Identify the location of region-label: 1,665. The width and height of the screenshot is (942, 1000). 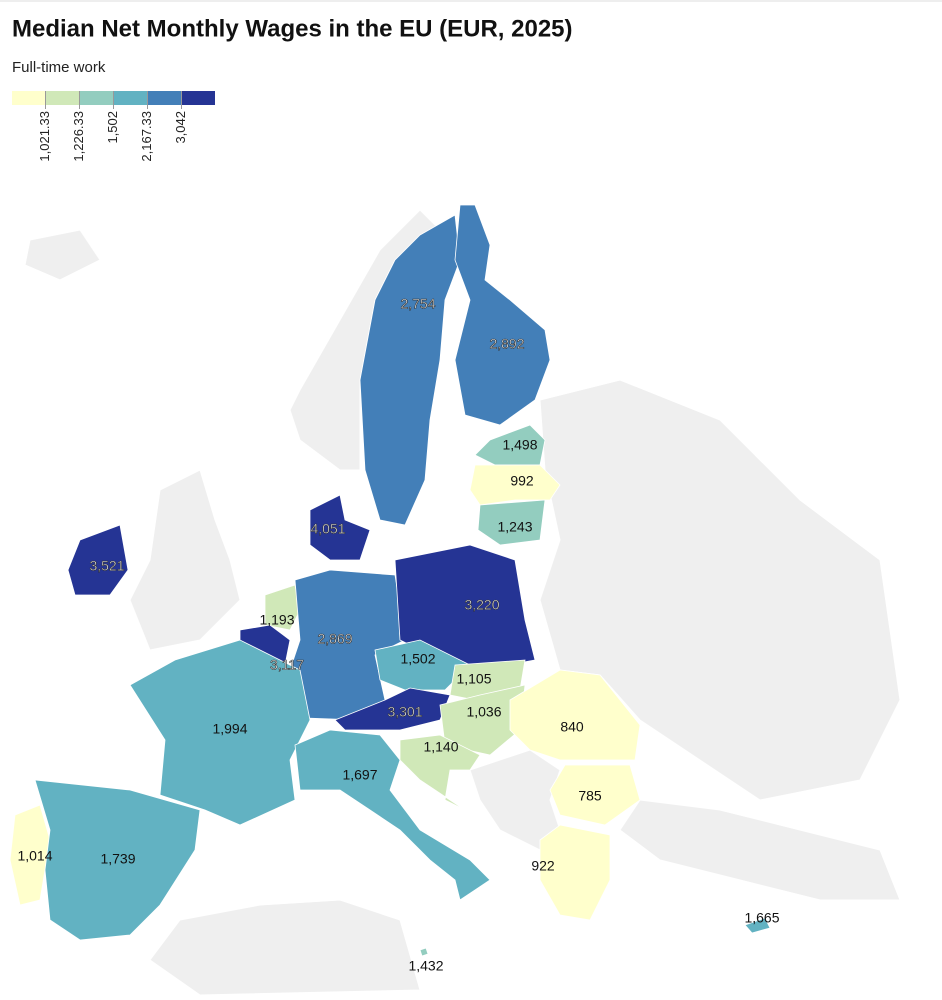
(761, 918).